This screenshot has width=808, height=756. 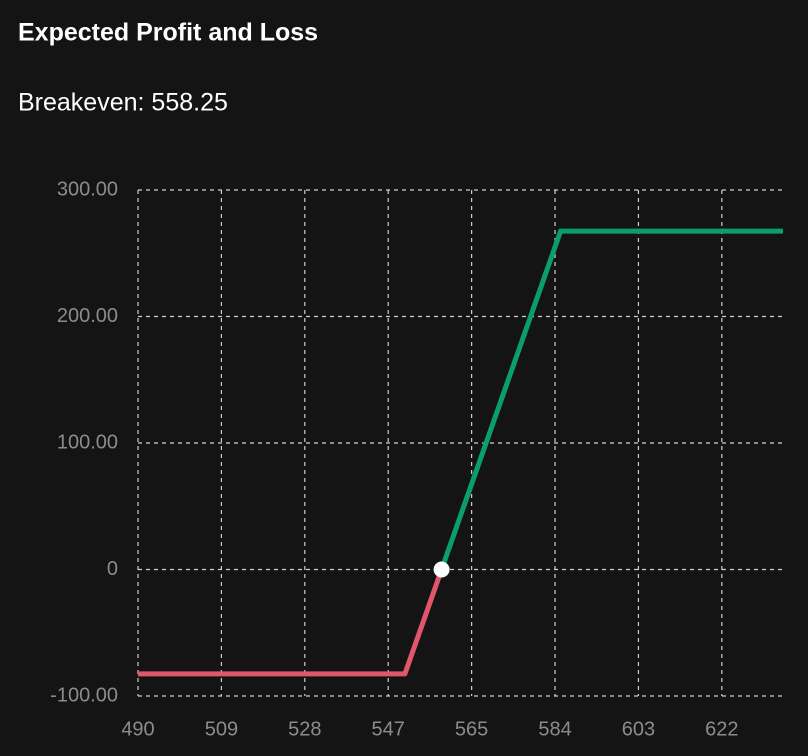 What do you see at coordinates (291, 622) in the screenshot?
I see `pnl-line` at bounding box center [291, 622].